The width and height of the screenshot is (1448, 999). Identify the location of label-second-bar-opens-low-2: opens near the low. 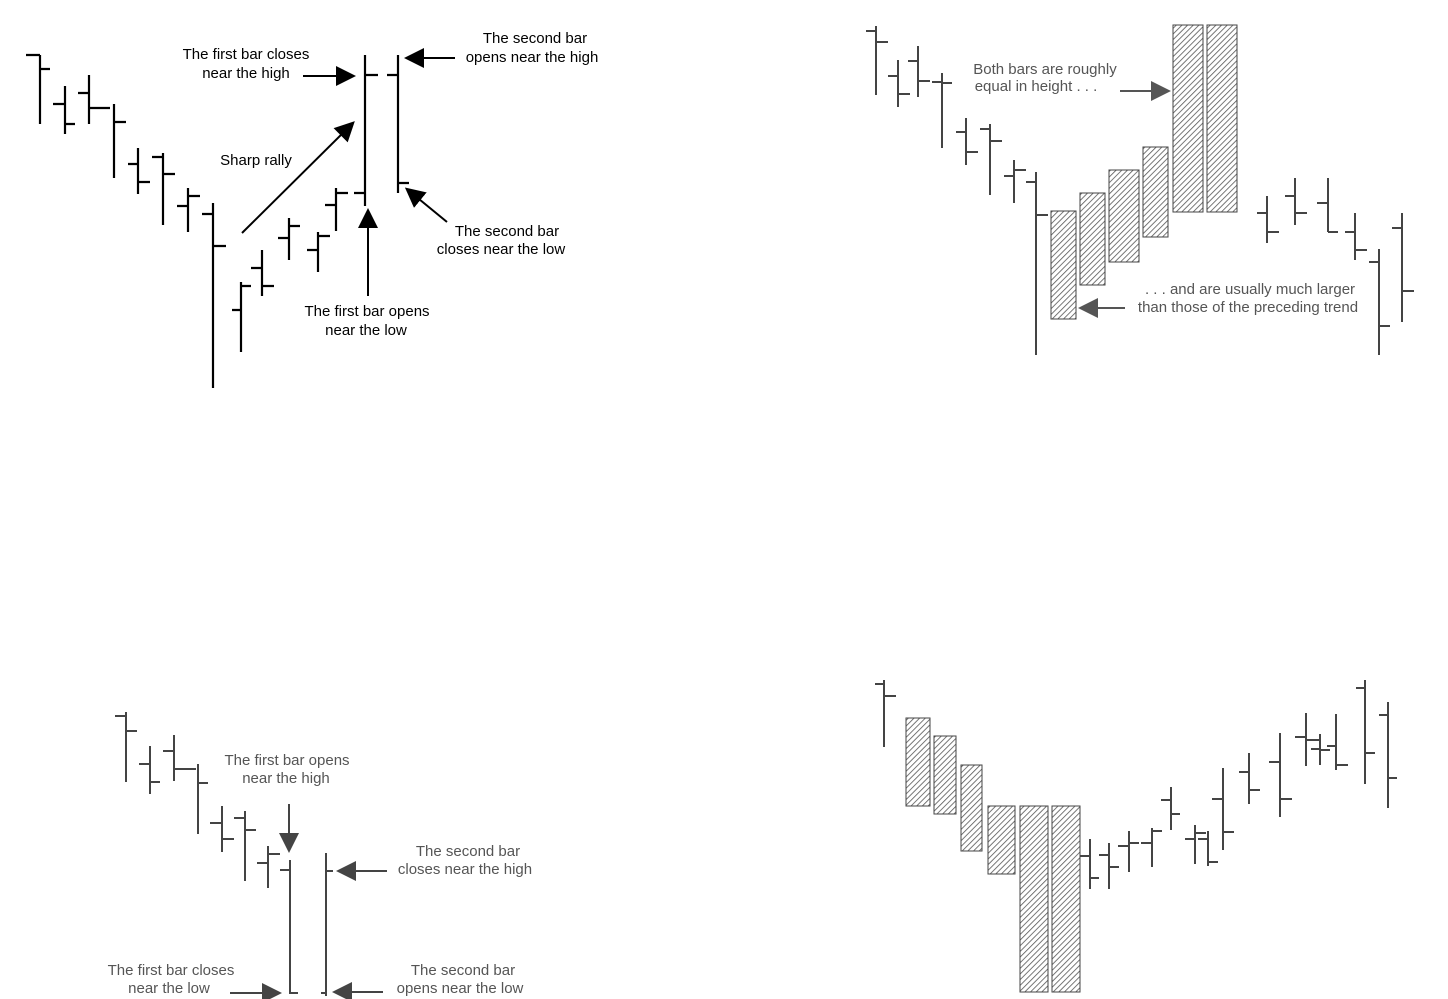
(460, 988).